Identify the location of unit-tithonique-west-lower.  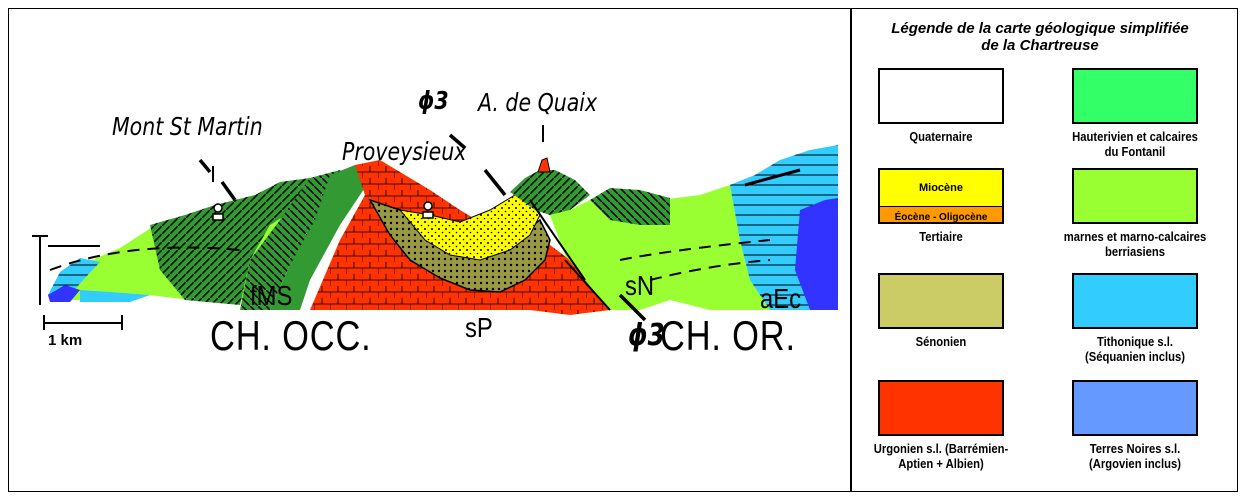
(115, 296).